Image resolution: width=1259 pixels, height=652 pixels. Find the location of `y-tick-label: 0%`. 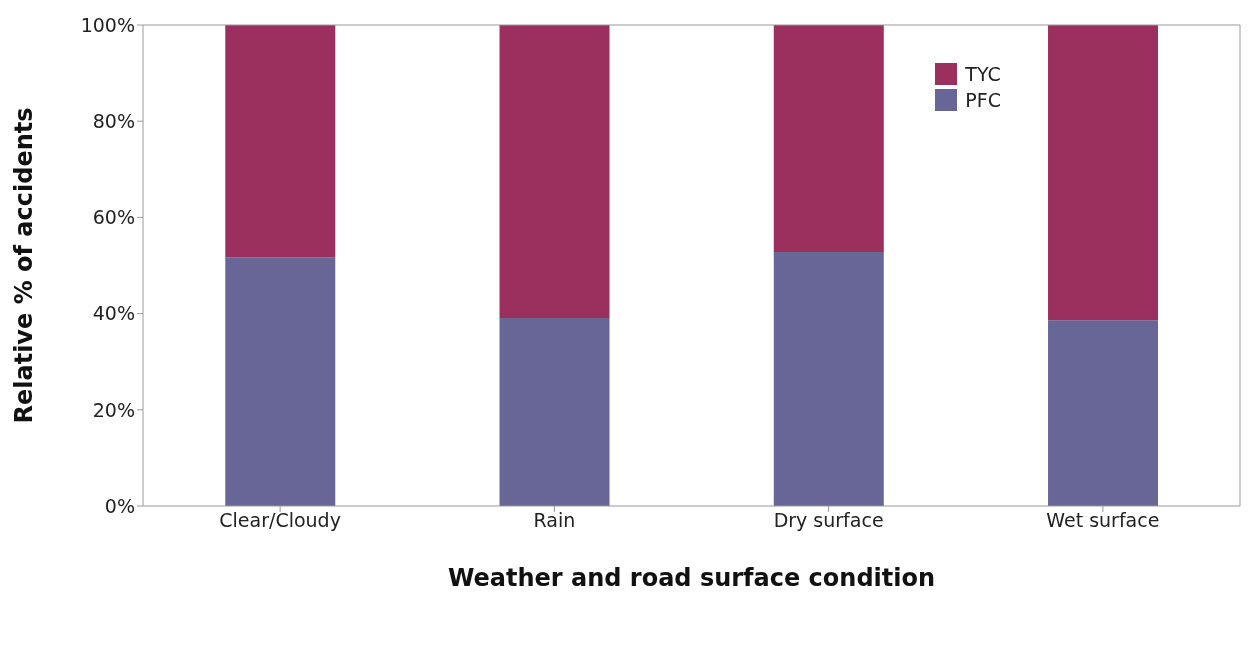

y-tick-label: 0% is located at coordinates (119, 505).